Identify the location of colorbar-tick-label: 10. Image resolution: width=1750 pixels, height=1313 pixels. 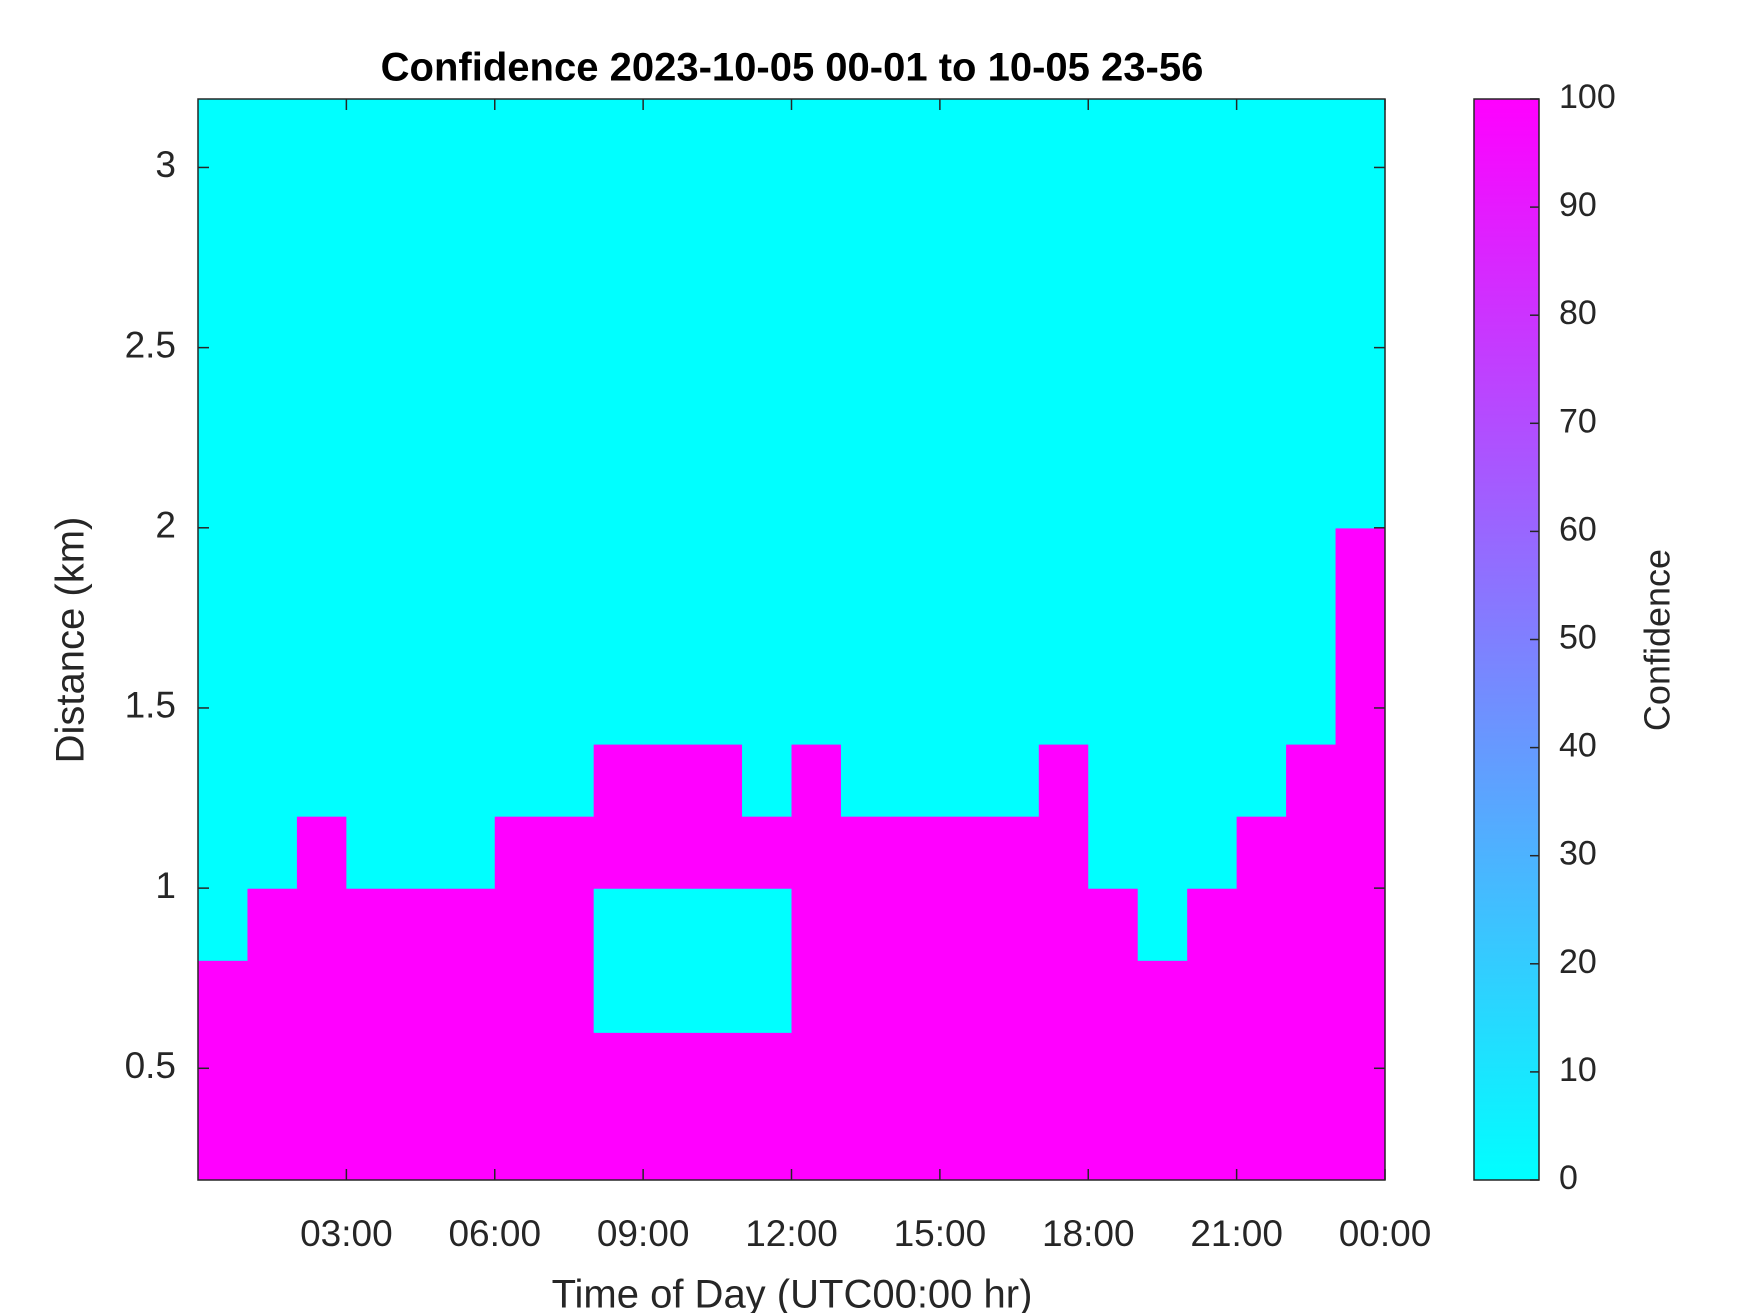
(1578, 1070).